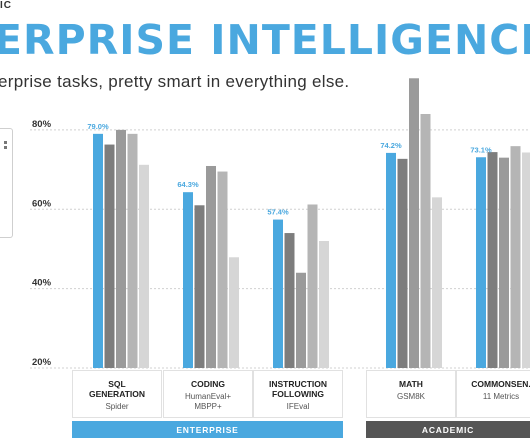 This screenshot has height=442, width=530. I want to click on category-benchmark: HumanEval+ MBPP+, so click(208, 401).